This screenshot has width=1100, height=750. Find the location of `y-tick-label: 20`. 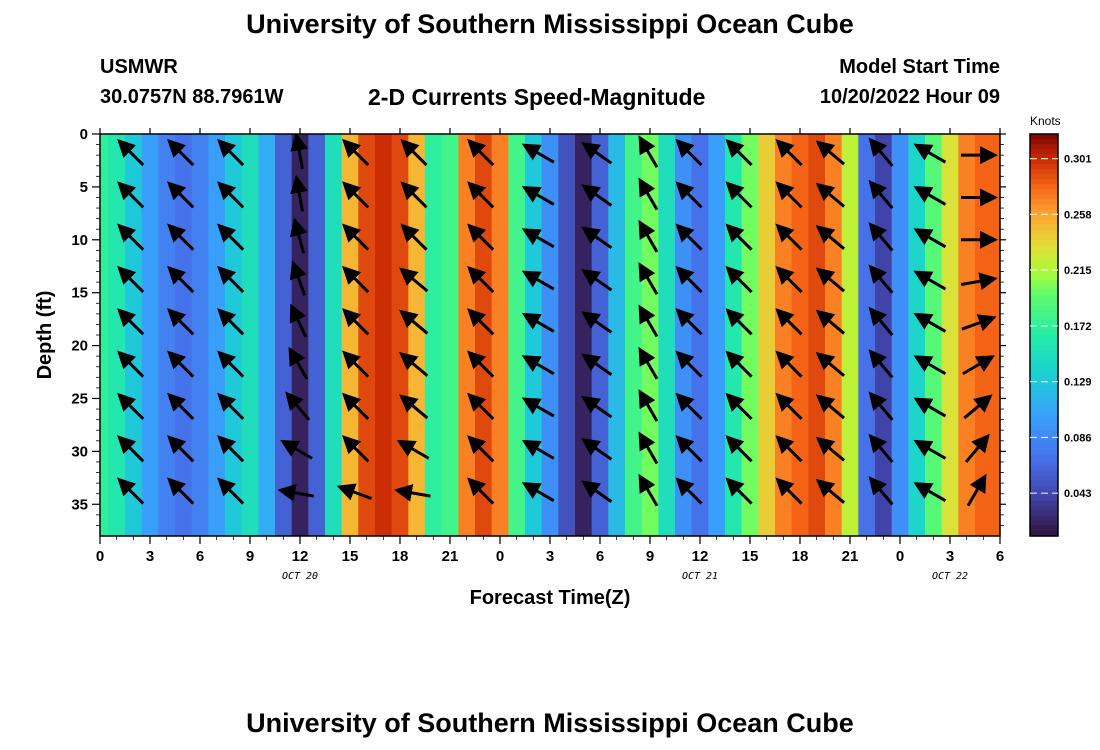

y-tick-label: 20 is located at coordinates (79, 346).